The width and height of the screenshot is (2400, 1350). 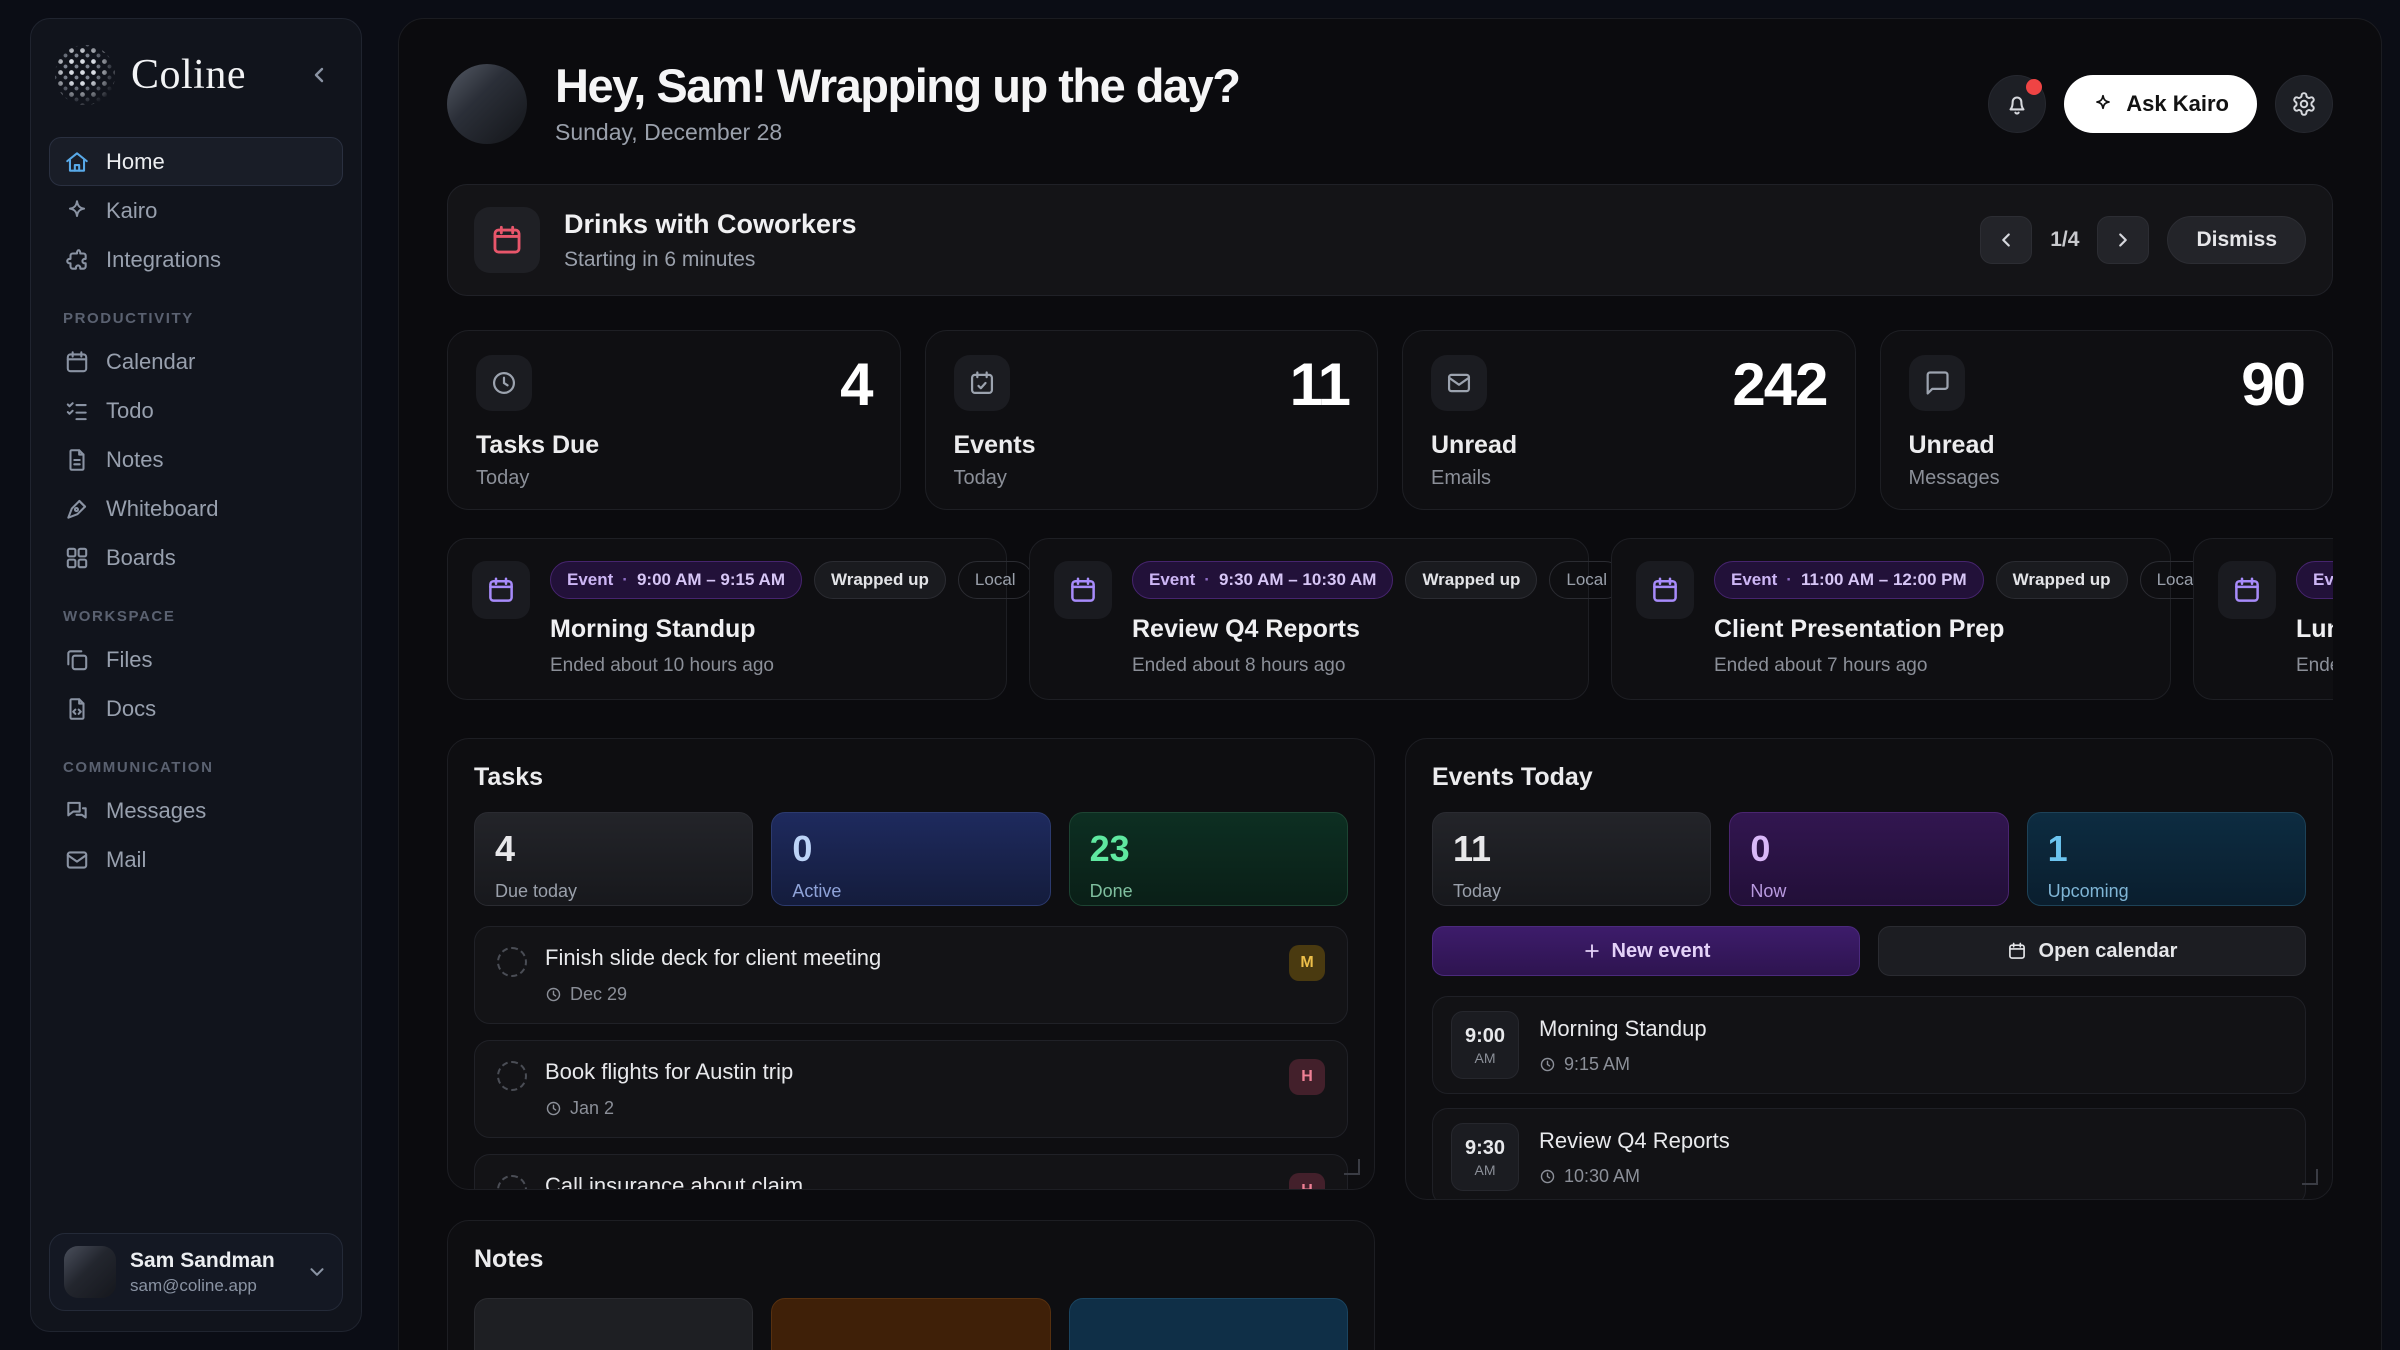 What do you see at coordinates (2236, 240) in the screenshot?
I see `banner-dismiss-button: Dismiss` at bounding box center [2236, 240].